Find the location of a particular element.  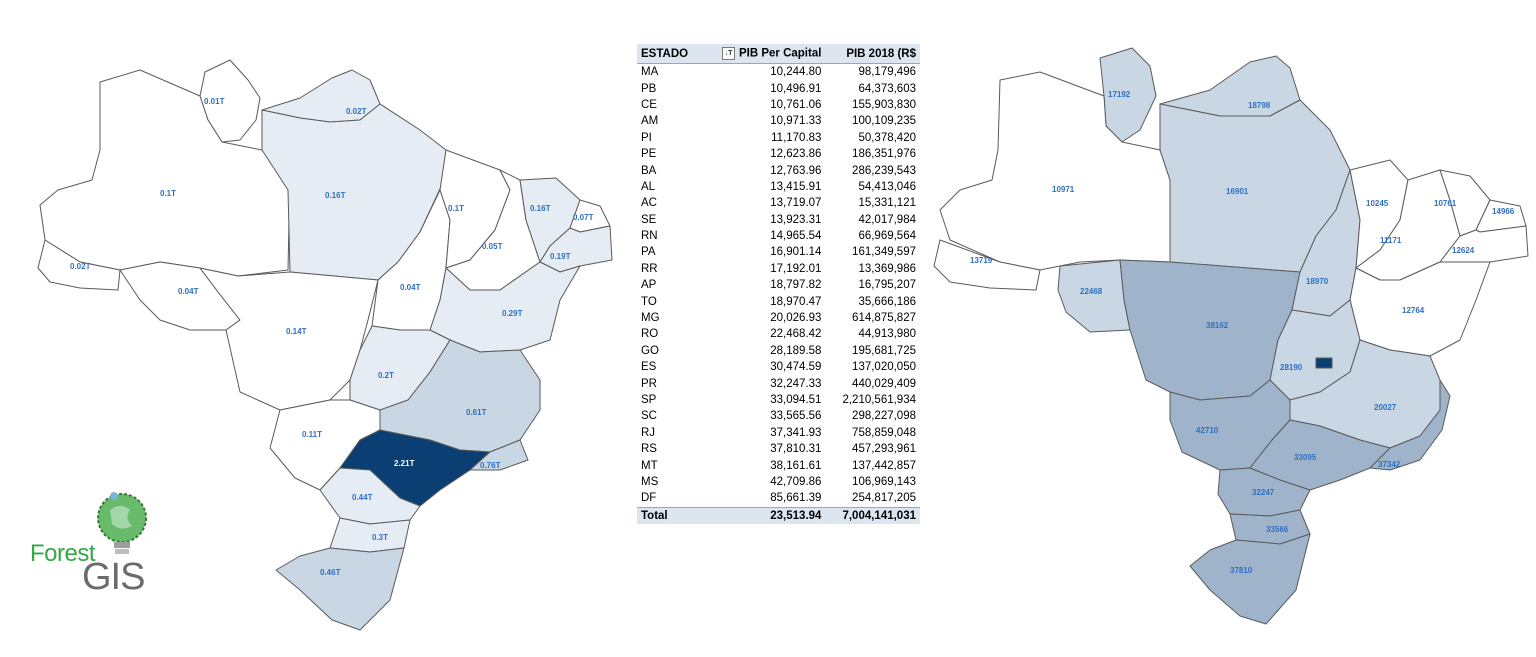

label-ce: 0.16T is located at coordinates (540, 208).